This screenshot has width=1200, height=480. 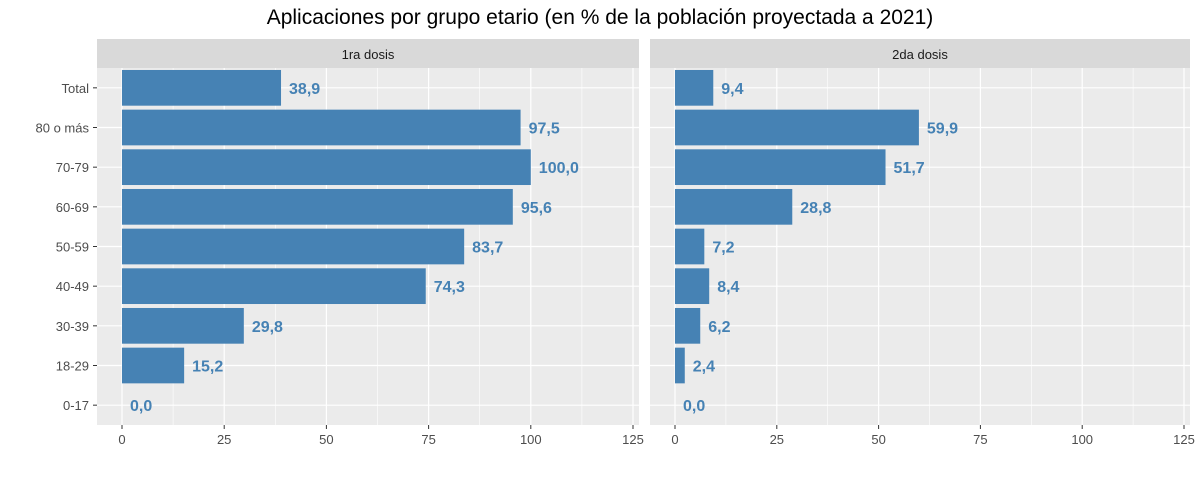 What do you see at coordinates (719, 327) in the screenshot?
I see `data-label: 6,2` at bounding box center [719, 327].